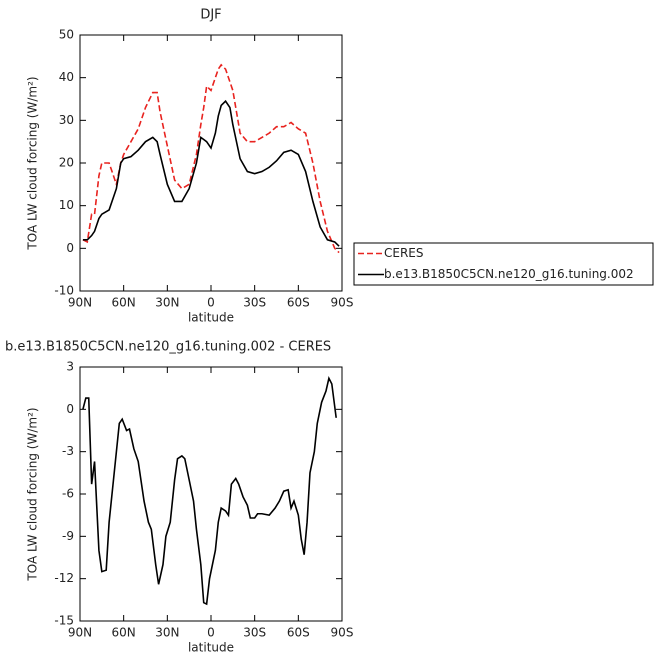 The image size is (671, 670). I want to click on y-tick-label: -3, so click(68, 451).